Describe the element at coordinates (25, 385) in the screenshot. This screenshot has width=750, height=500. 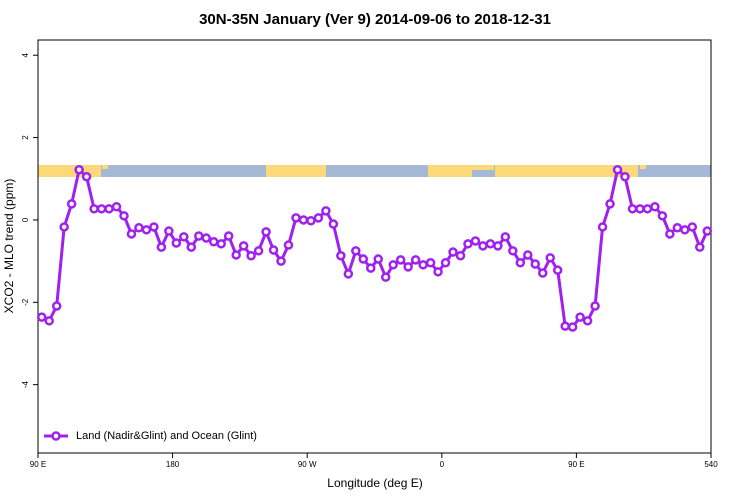
I see `y-tick-label: -4` at that location.